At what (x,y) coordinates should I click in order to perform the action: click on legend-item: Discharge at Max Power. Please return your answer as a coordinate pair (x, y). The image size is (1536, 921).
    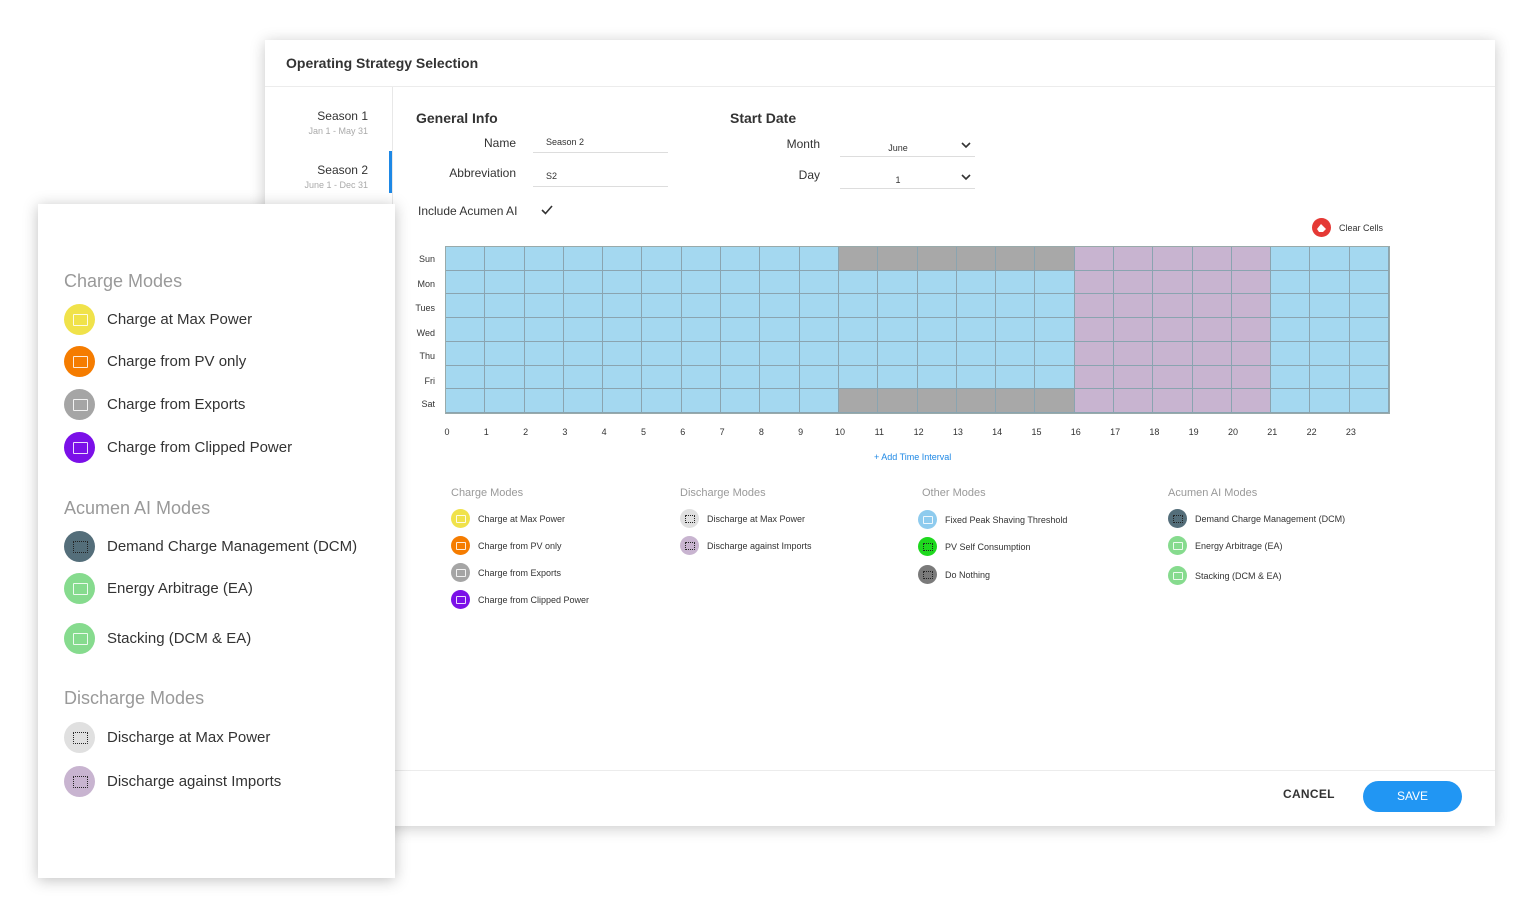
    Looking at the image, I should click on (742, 518).